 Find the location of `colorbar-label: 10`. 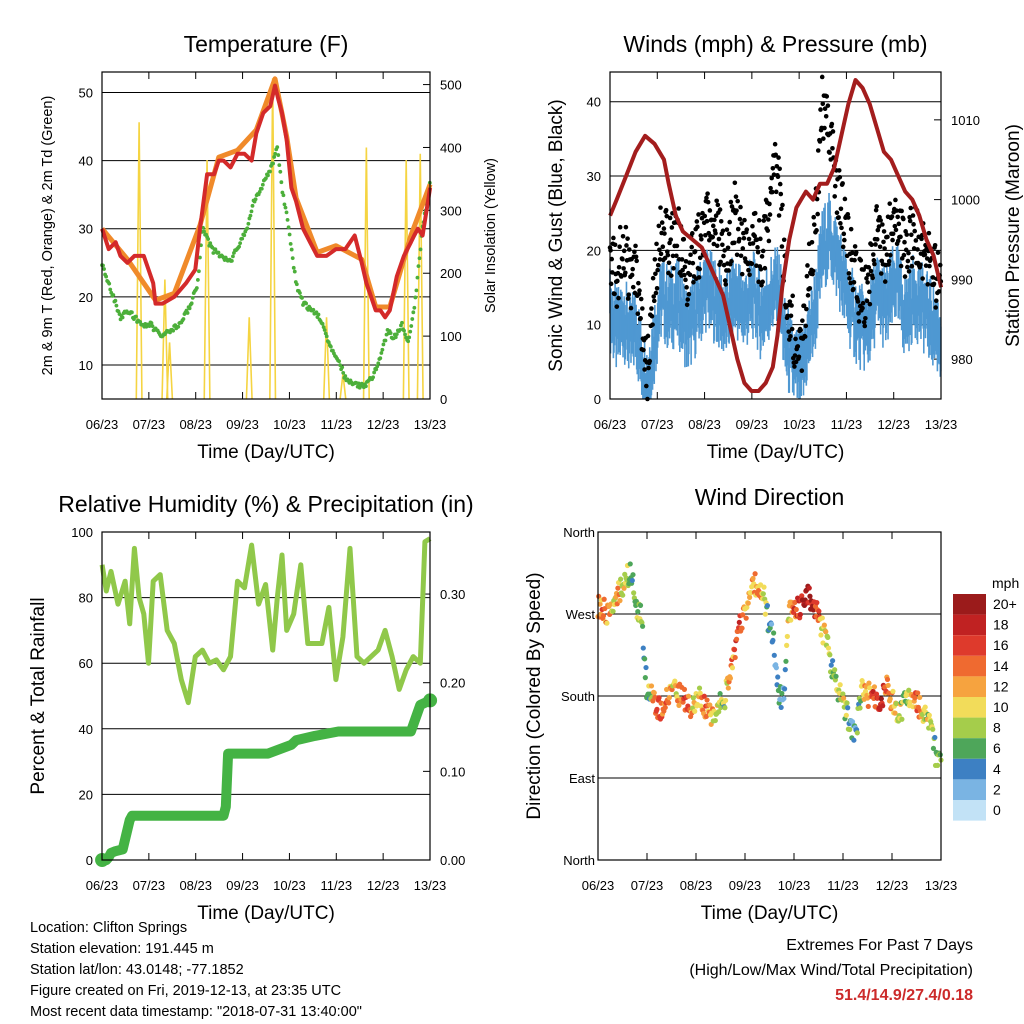

colorbar-label: 10 is located at coordinates (1001, 707).